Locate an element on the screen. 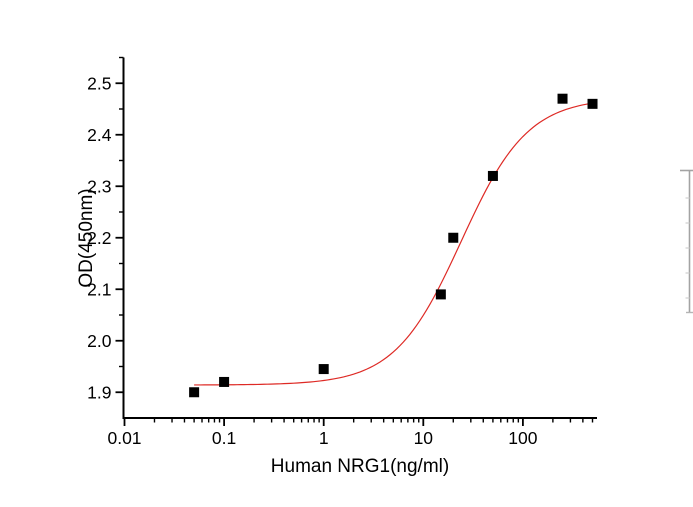 Image resolution: width=693 pixels, height=507 pixels. x-tick-label: 0.1 is located at coordinates (224, 438).